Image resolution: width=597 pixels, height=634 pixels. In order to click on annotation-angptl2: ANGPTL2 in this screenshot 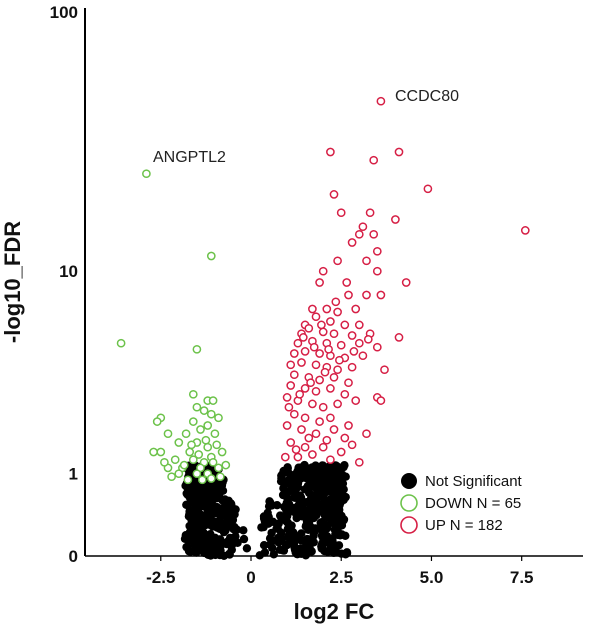, I will do `click(189, 157)`.